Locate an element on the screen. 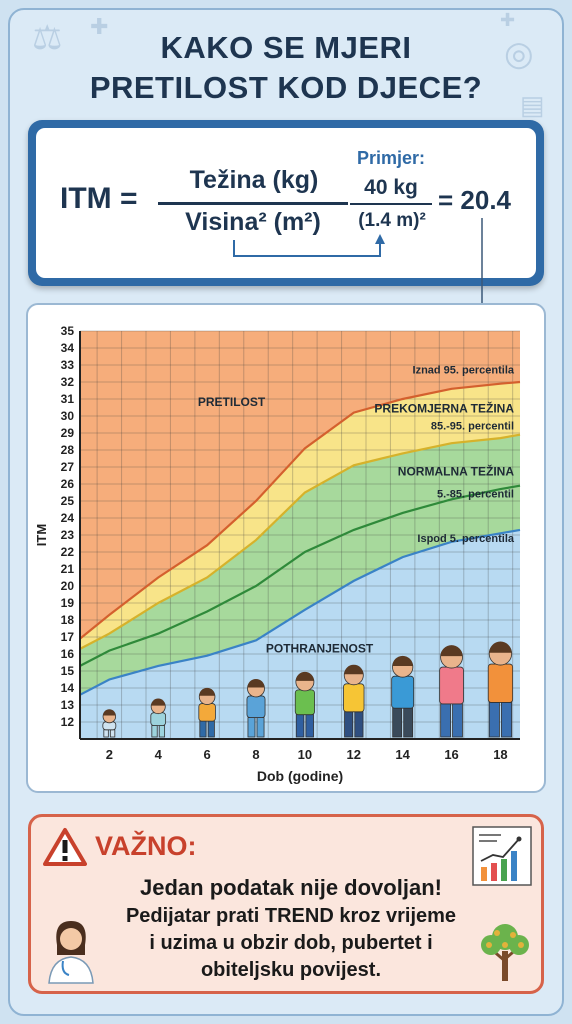  formula-denominator: Visina² (m²) is located at coordinates (253, 222).